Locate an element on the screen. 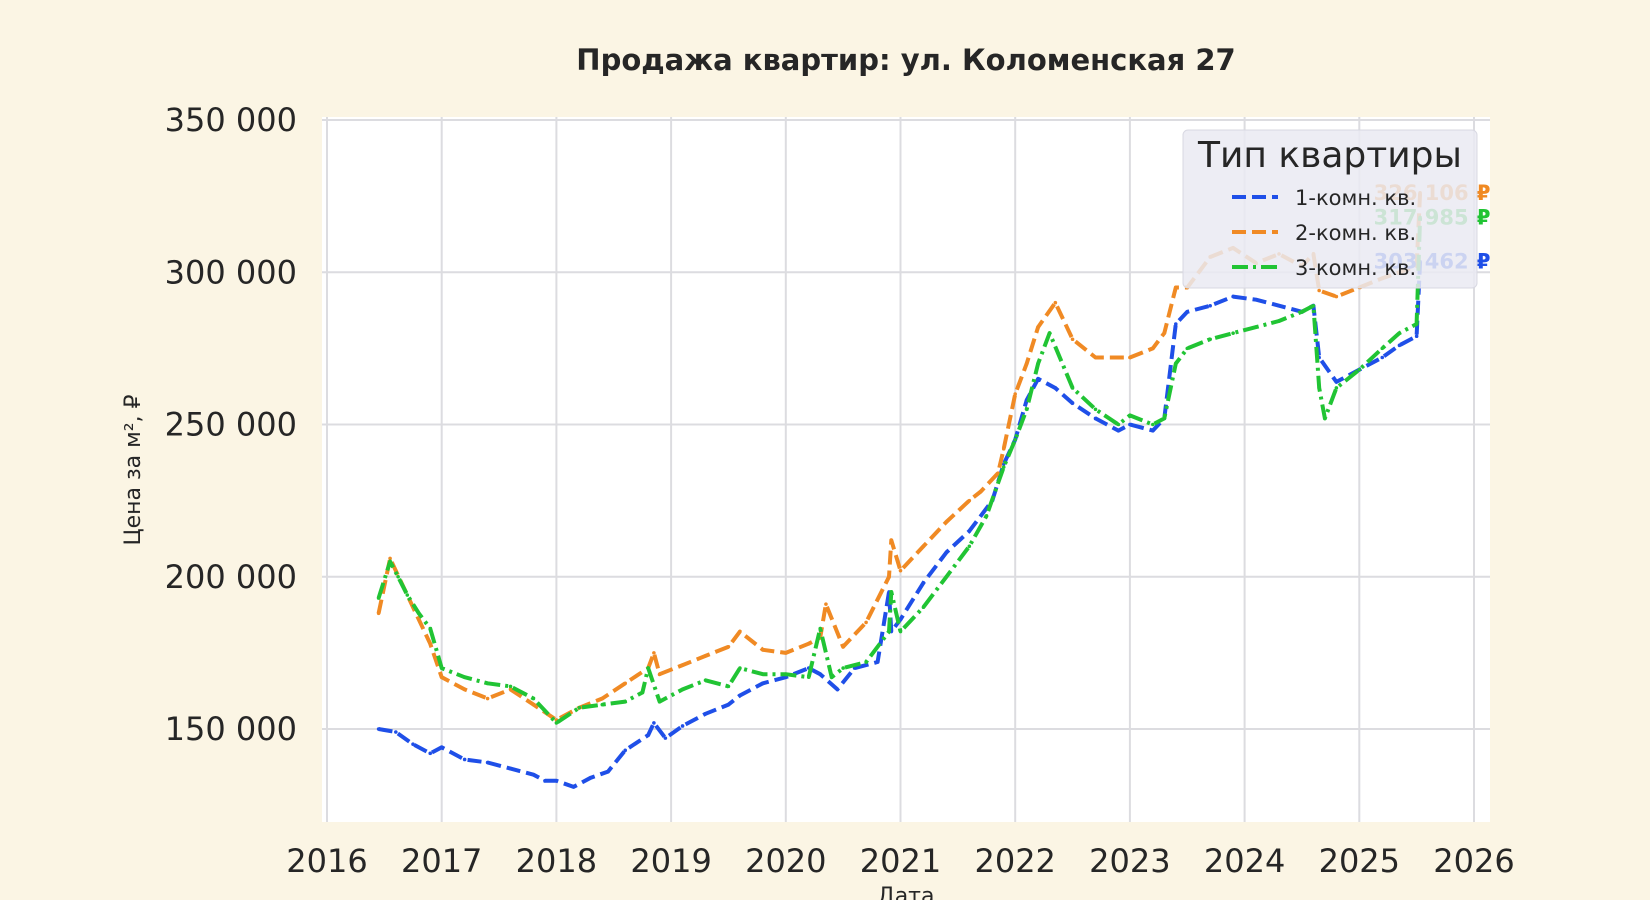 The image size is (1650, 900). x-axis-label: Дата is located at coordinates (906, 892).